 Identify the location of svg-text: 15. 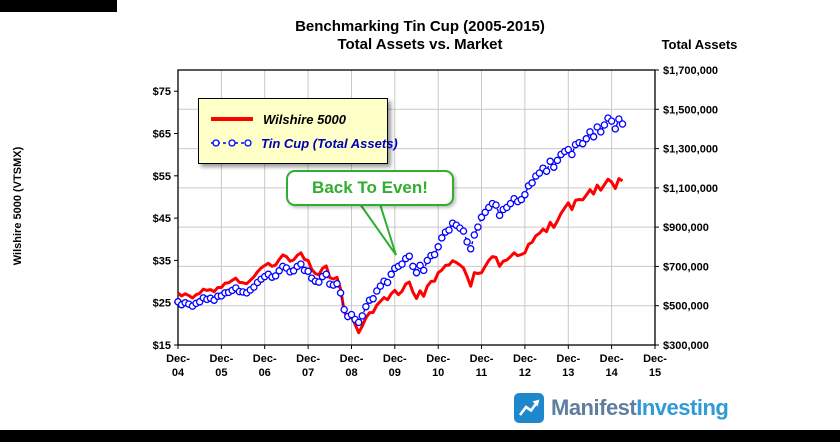
(655, 373).